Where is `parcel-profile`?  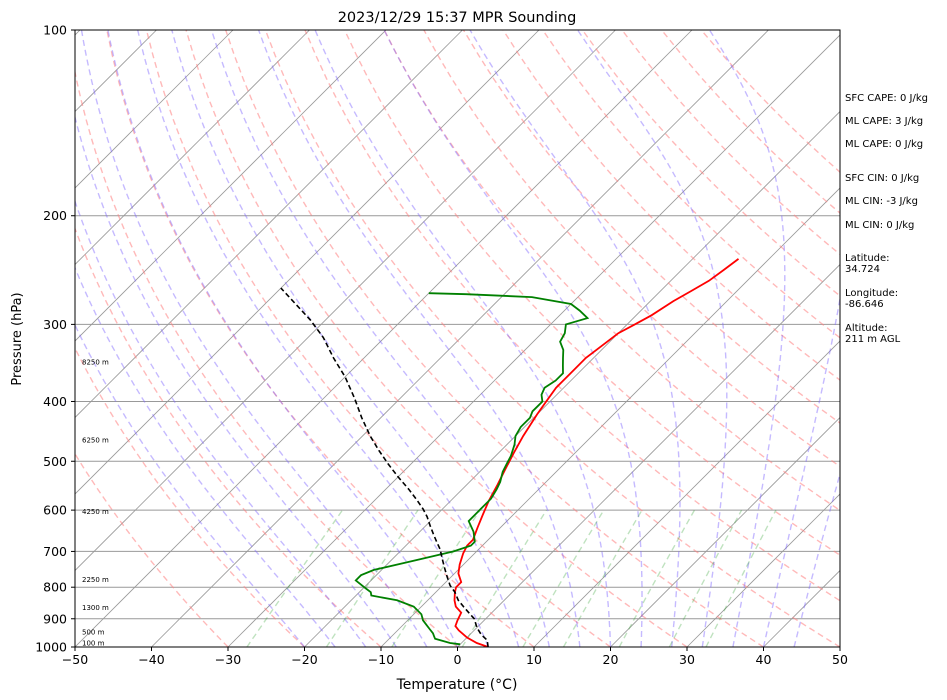 parcel-profile is located at coordinates (384, 467).